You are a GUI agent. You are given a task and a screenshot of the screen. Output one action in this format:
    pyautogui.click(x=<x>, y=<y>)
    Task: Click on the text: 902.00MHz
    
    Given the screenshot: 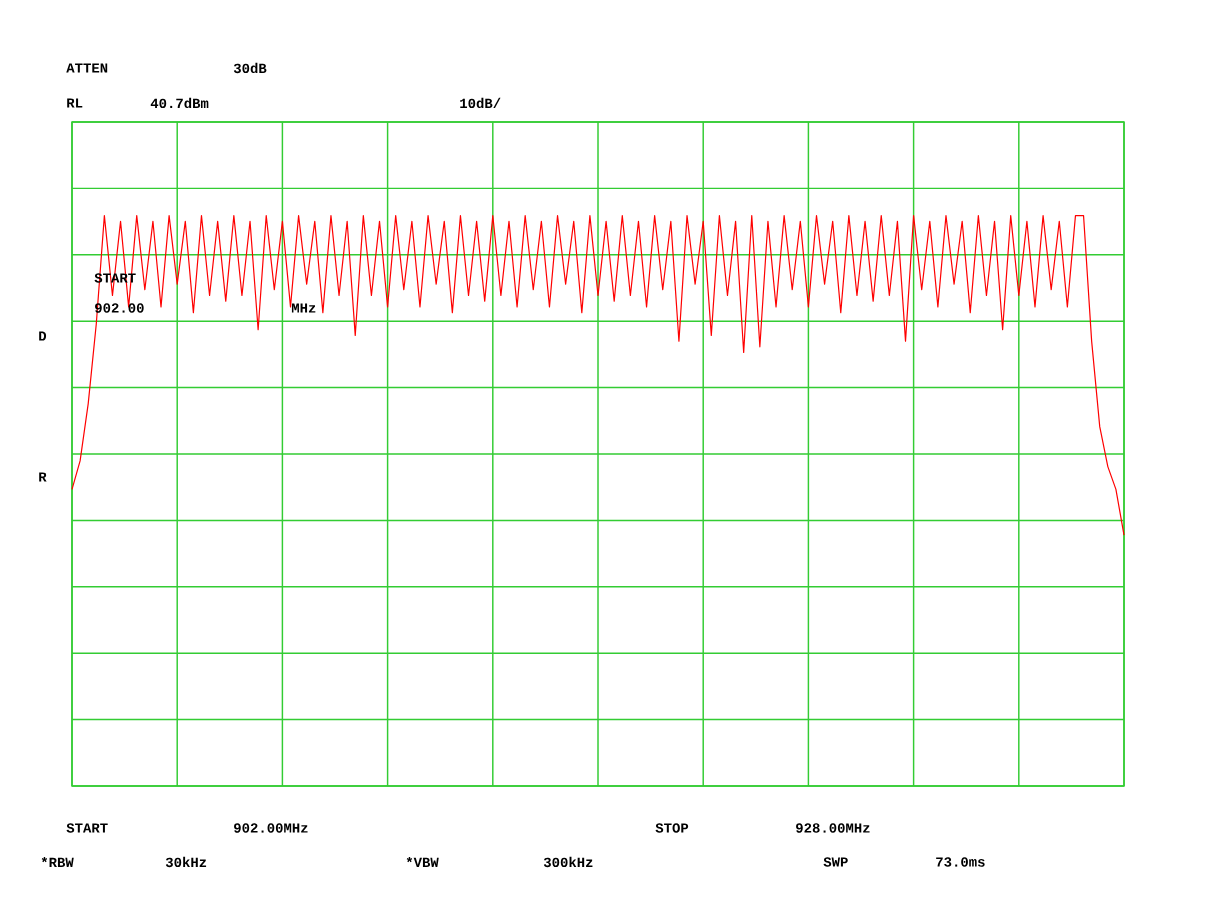 What is the action you would take?
    pyautogui.click(x=271, y=828)
    